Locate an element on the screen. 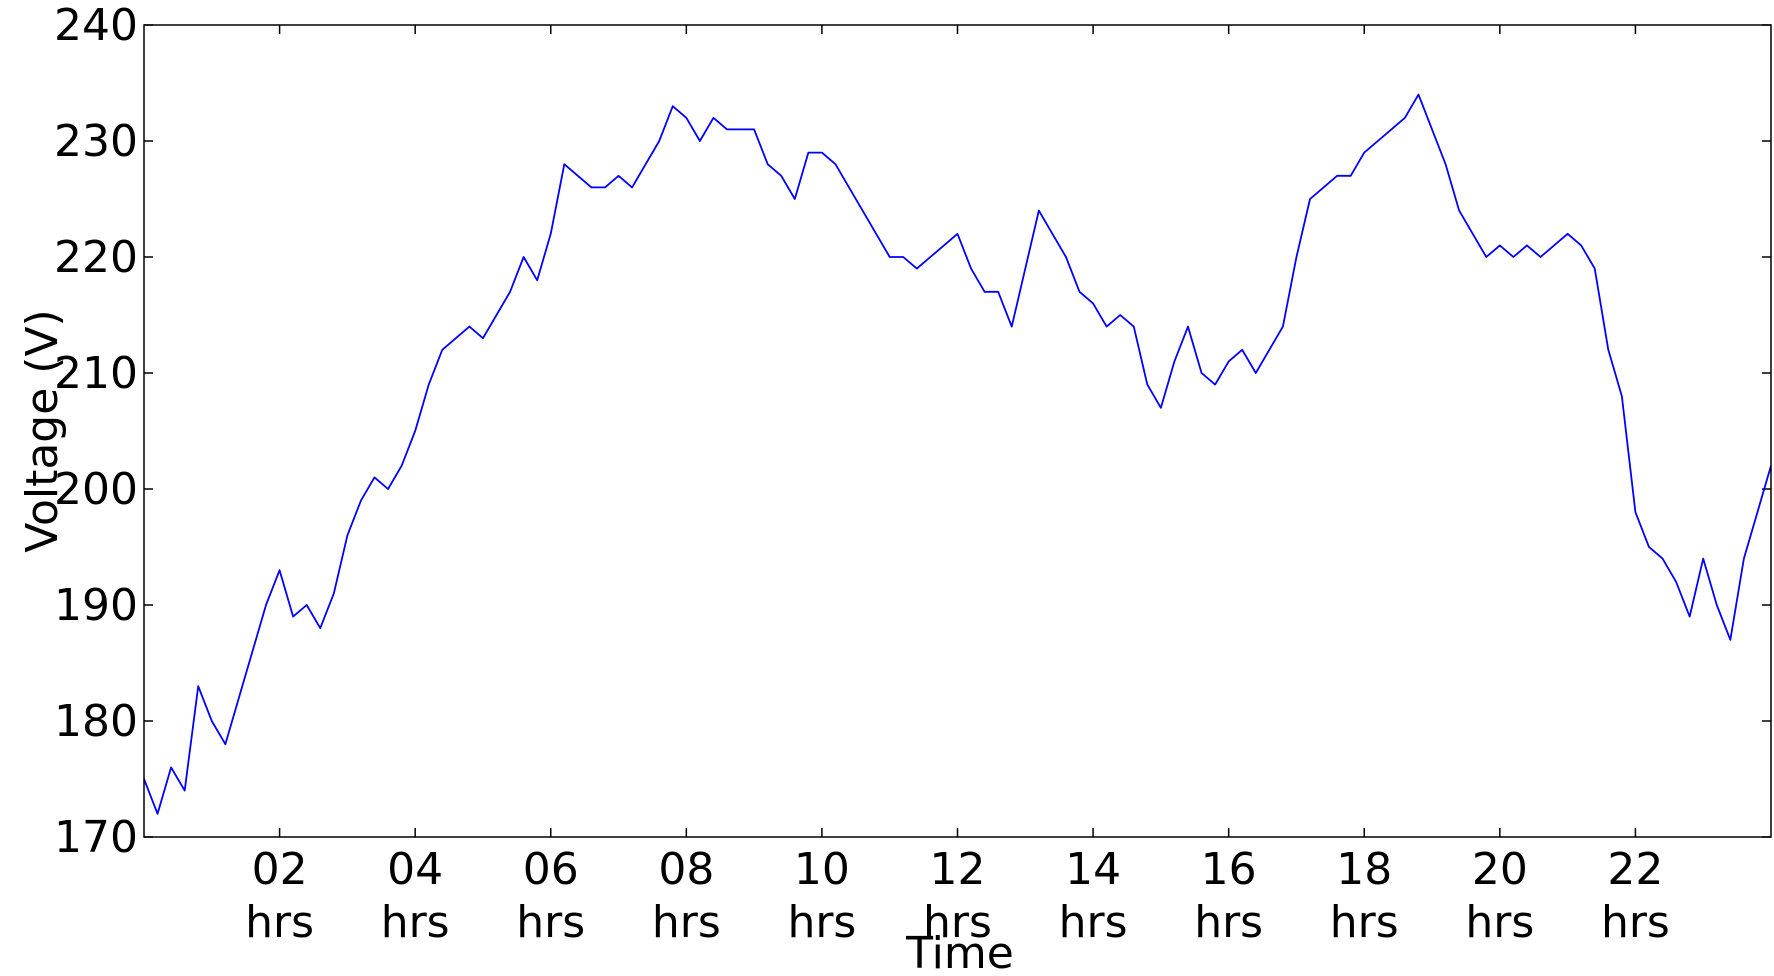 This screenshot has width=1774, height=976. x-tick-label: 12 hrs is located at coordinates (957, 896).